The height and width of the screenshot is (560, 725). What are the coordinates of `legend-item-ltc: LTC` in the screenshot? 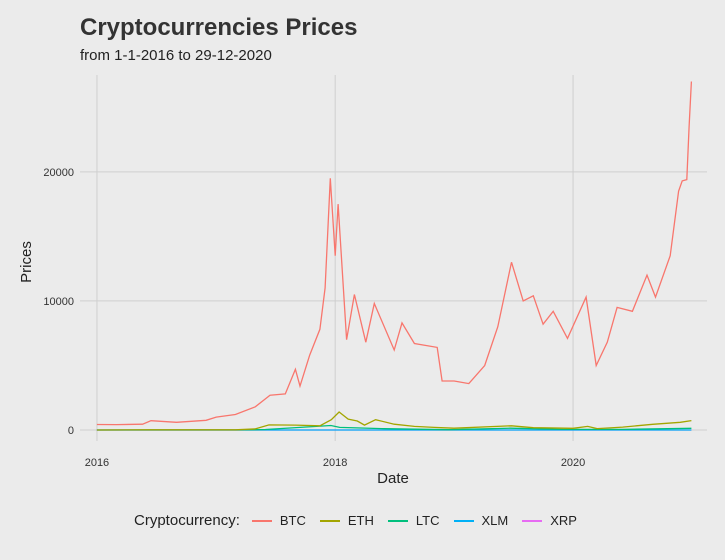 It's located at (413, 520).